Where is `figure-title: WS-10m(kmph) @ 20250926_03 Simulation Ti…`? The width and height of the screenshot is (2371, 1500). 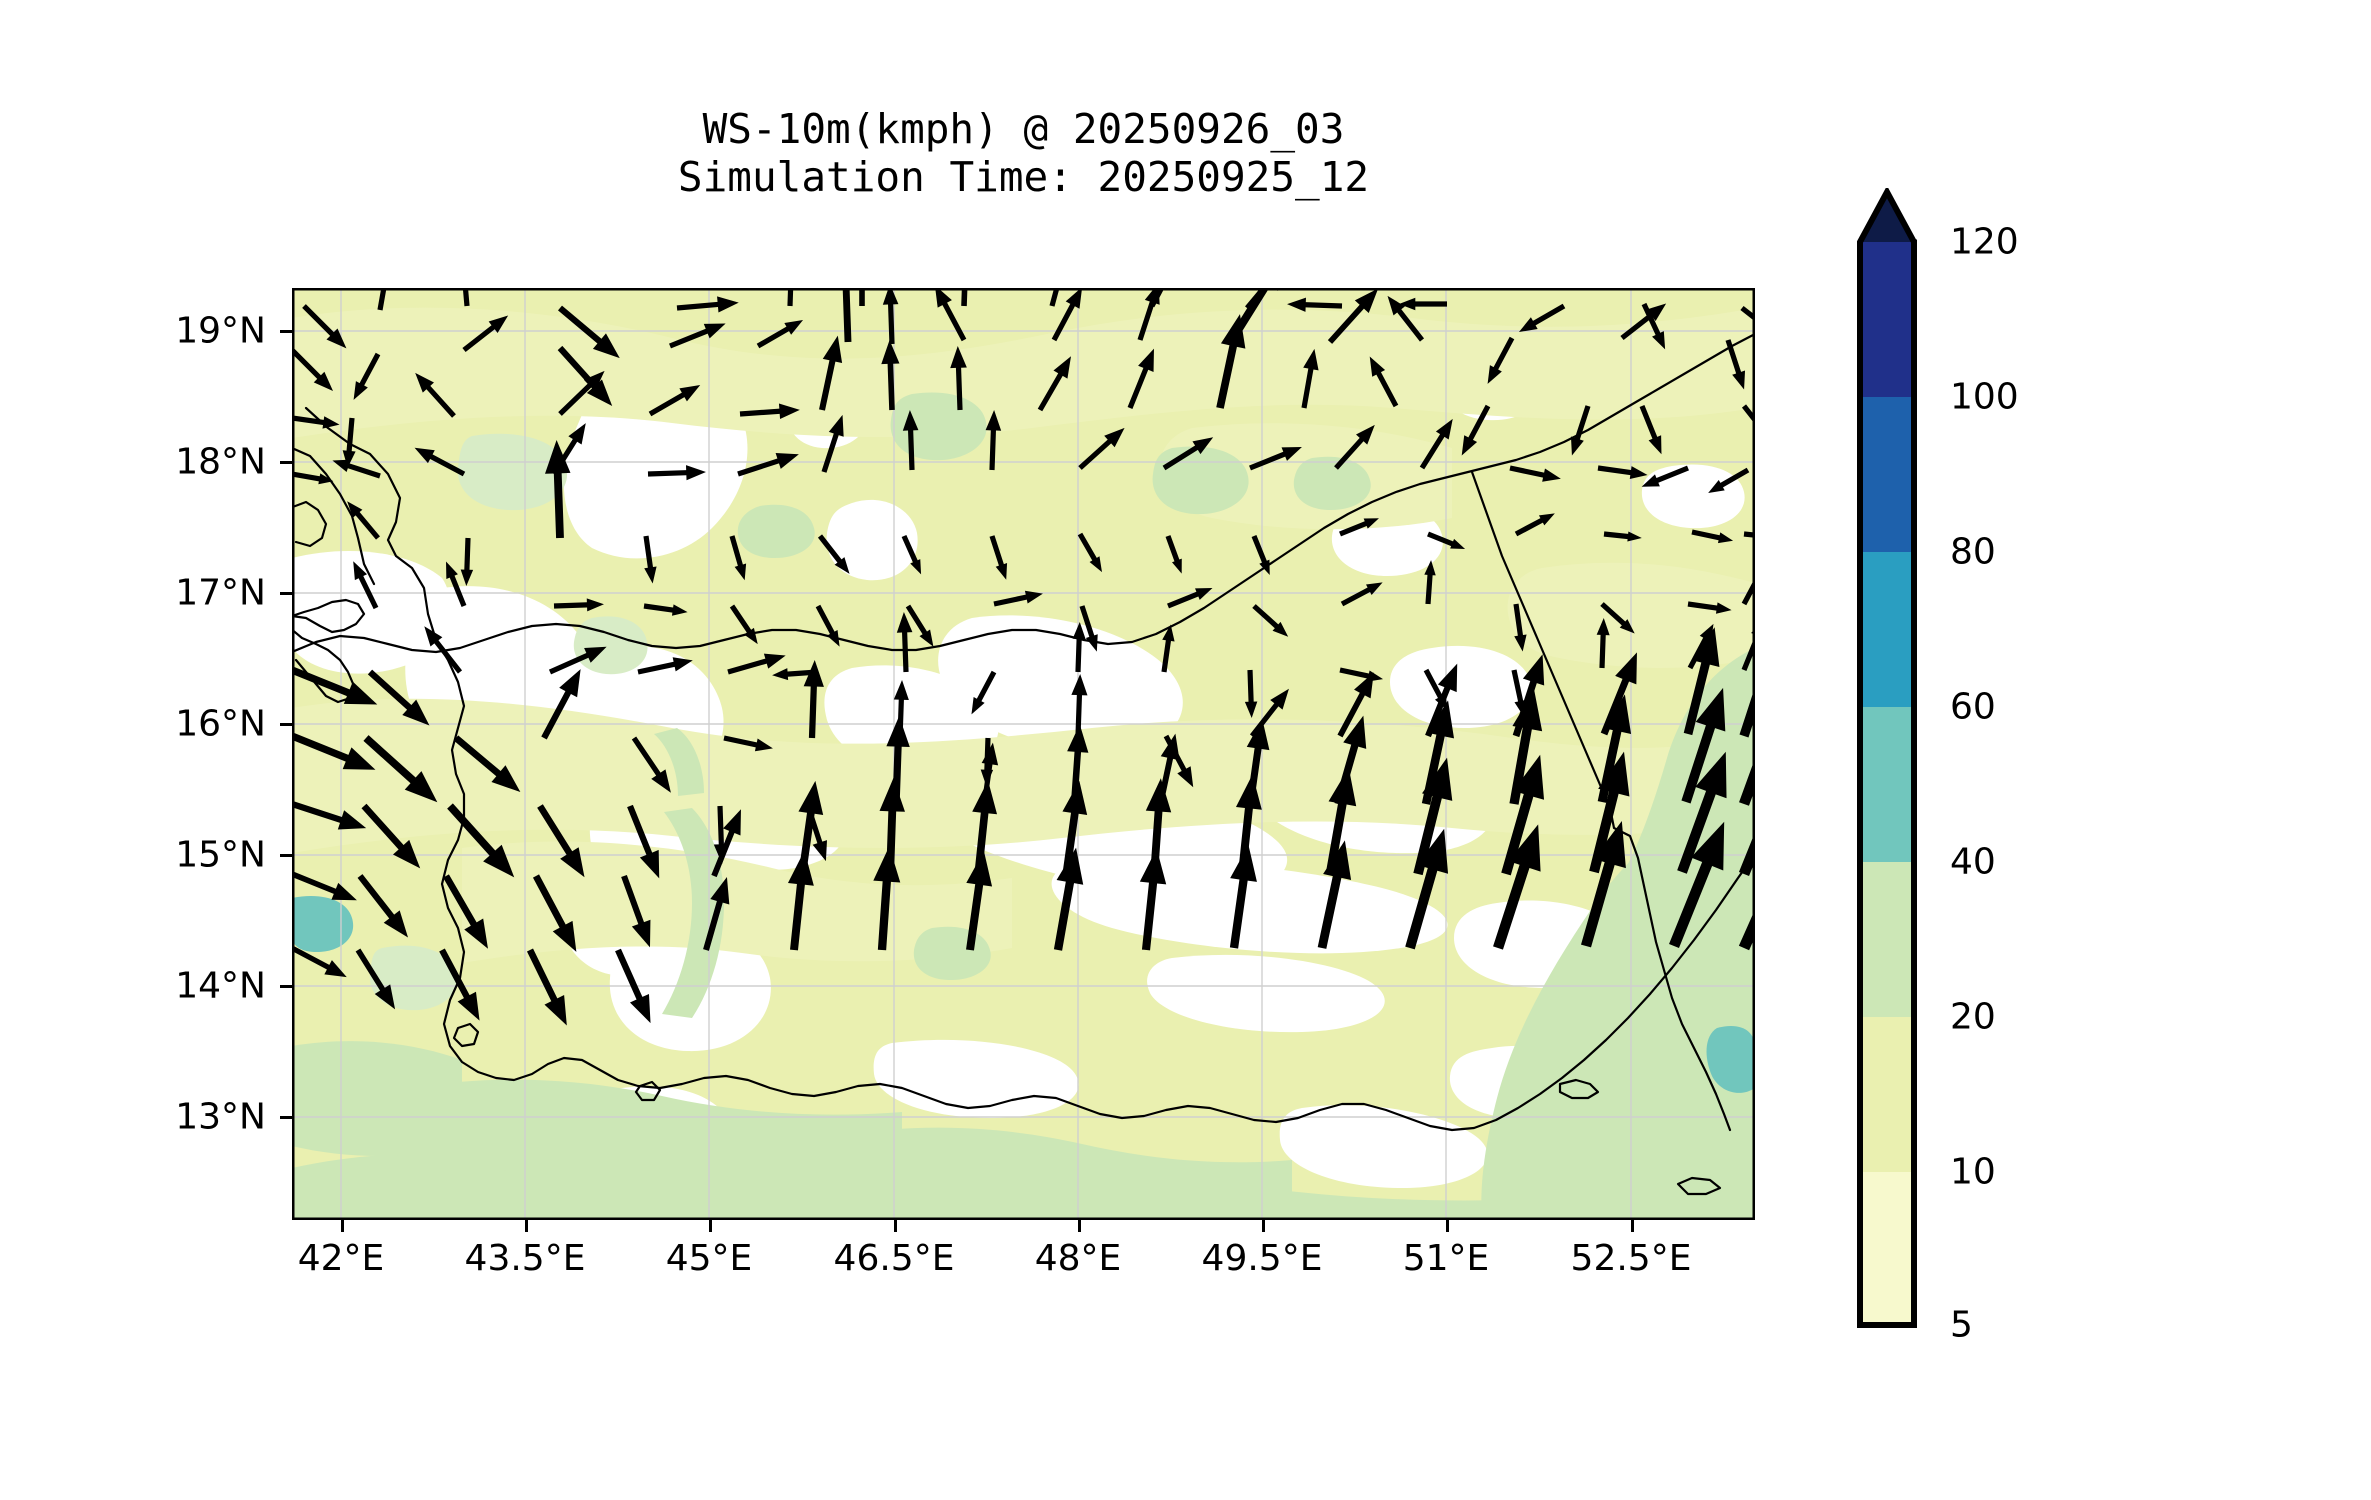
figure-title: WS-10m(kmph) @ 20250926_03 Simulation Ti… is located at coordinates (1023, 153).